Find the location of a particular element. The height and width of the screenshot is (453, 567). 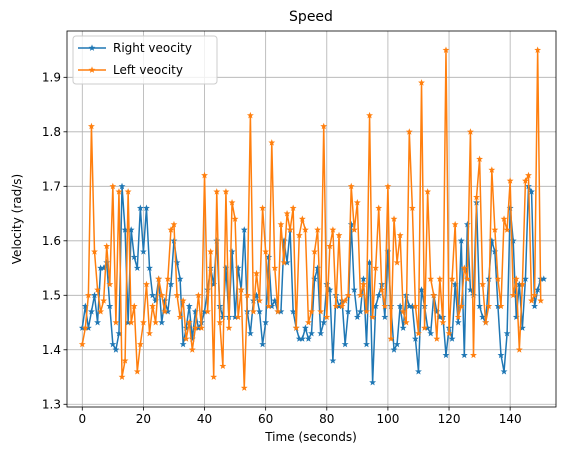

y-axis-label: Velocity (rad/s) is located at coordinates (17, 219).